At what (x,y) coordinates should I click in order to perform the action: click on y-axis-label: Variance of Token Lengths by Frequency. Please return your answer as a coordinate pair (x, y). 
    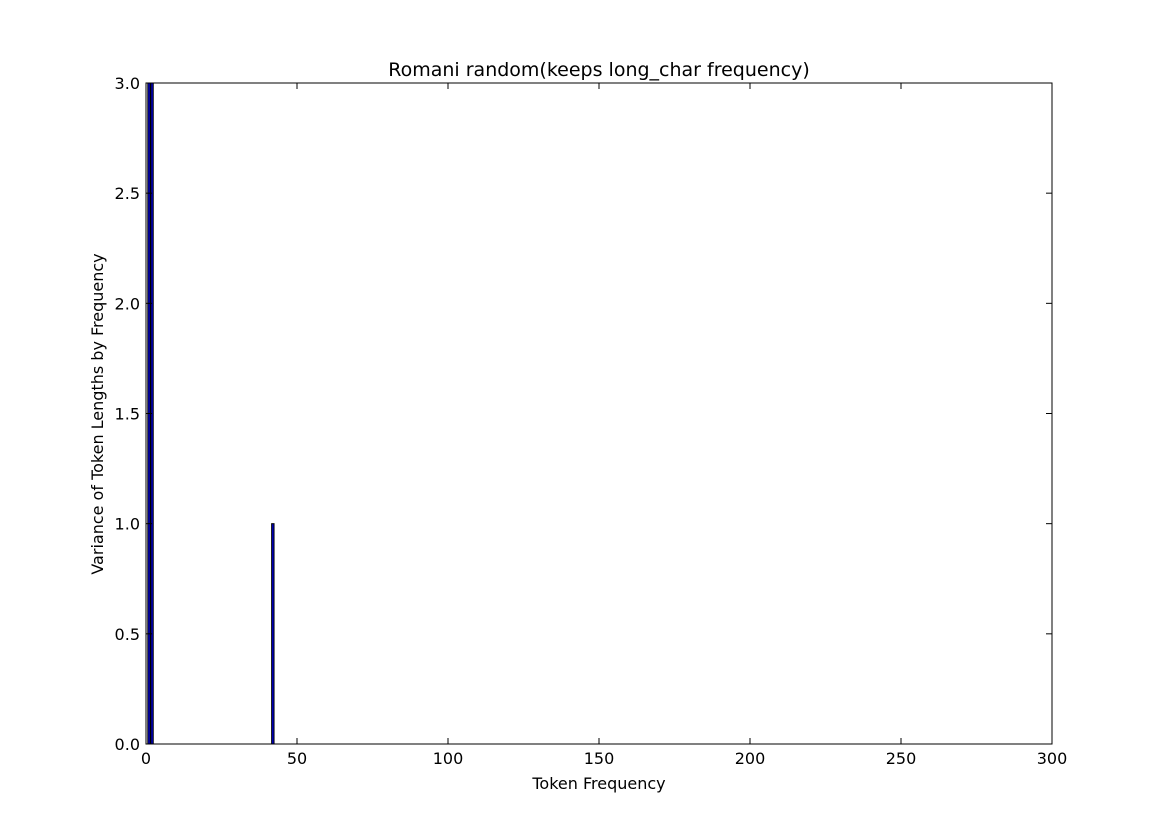
    Looking at the image, I should click on (97, 413).